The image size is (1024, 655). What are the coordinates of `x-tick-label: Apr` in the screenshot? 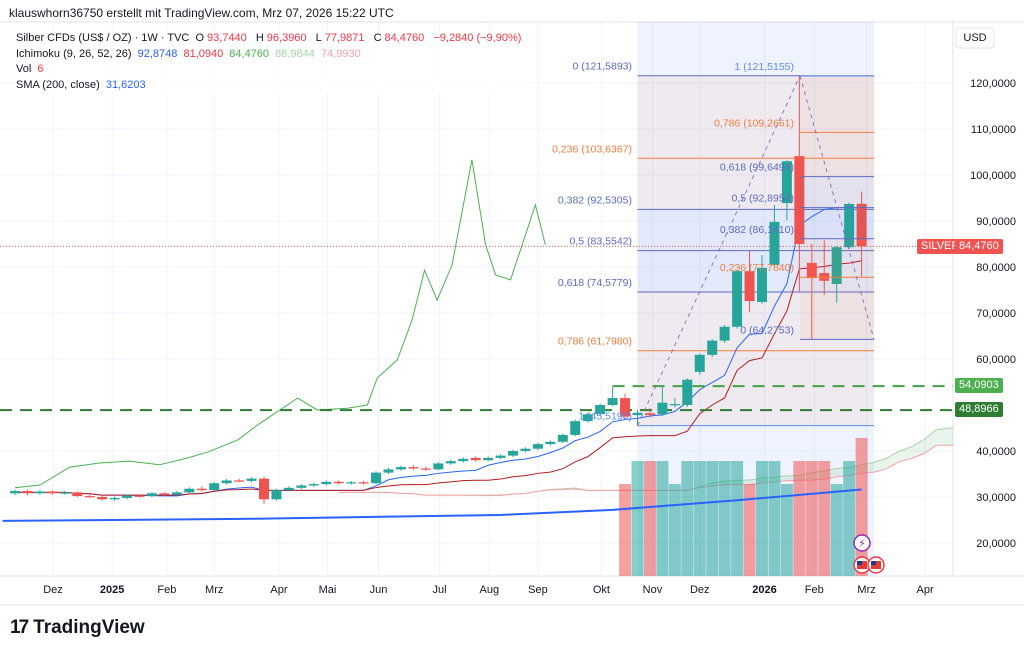 It's located at (278, 590).